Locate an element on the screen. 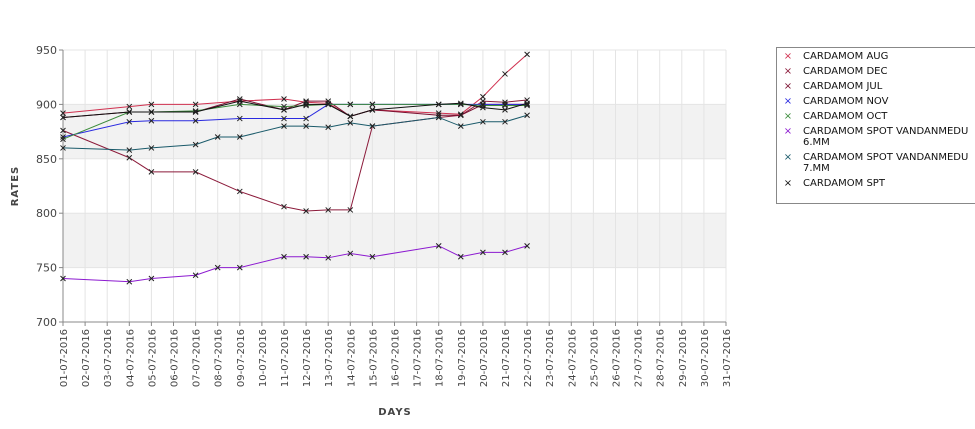  x-tick-label: 19-07-2016 is located at coordinates (462, 358).